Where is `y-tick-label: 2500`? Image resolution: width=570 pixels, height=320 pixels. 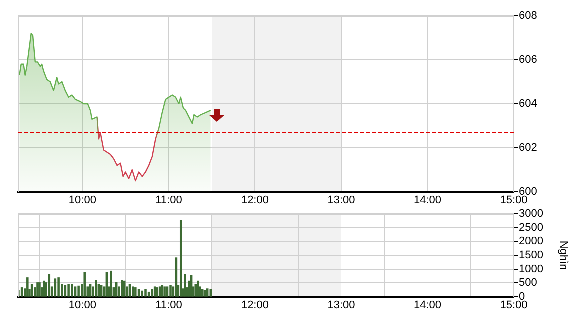
y-tick-label: 2500 is located at coordinates (531, 228).